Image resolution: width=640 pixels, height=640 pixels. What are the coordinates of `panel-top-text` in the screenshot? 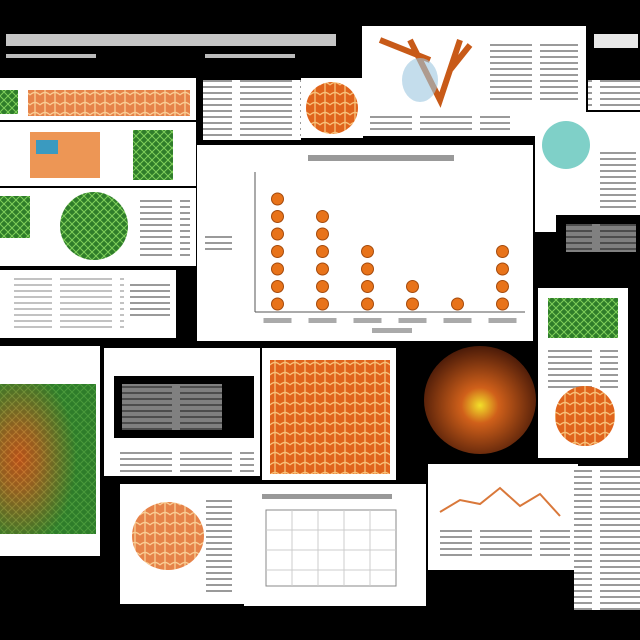 It's located at (252, 110).